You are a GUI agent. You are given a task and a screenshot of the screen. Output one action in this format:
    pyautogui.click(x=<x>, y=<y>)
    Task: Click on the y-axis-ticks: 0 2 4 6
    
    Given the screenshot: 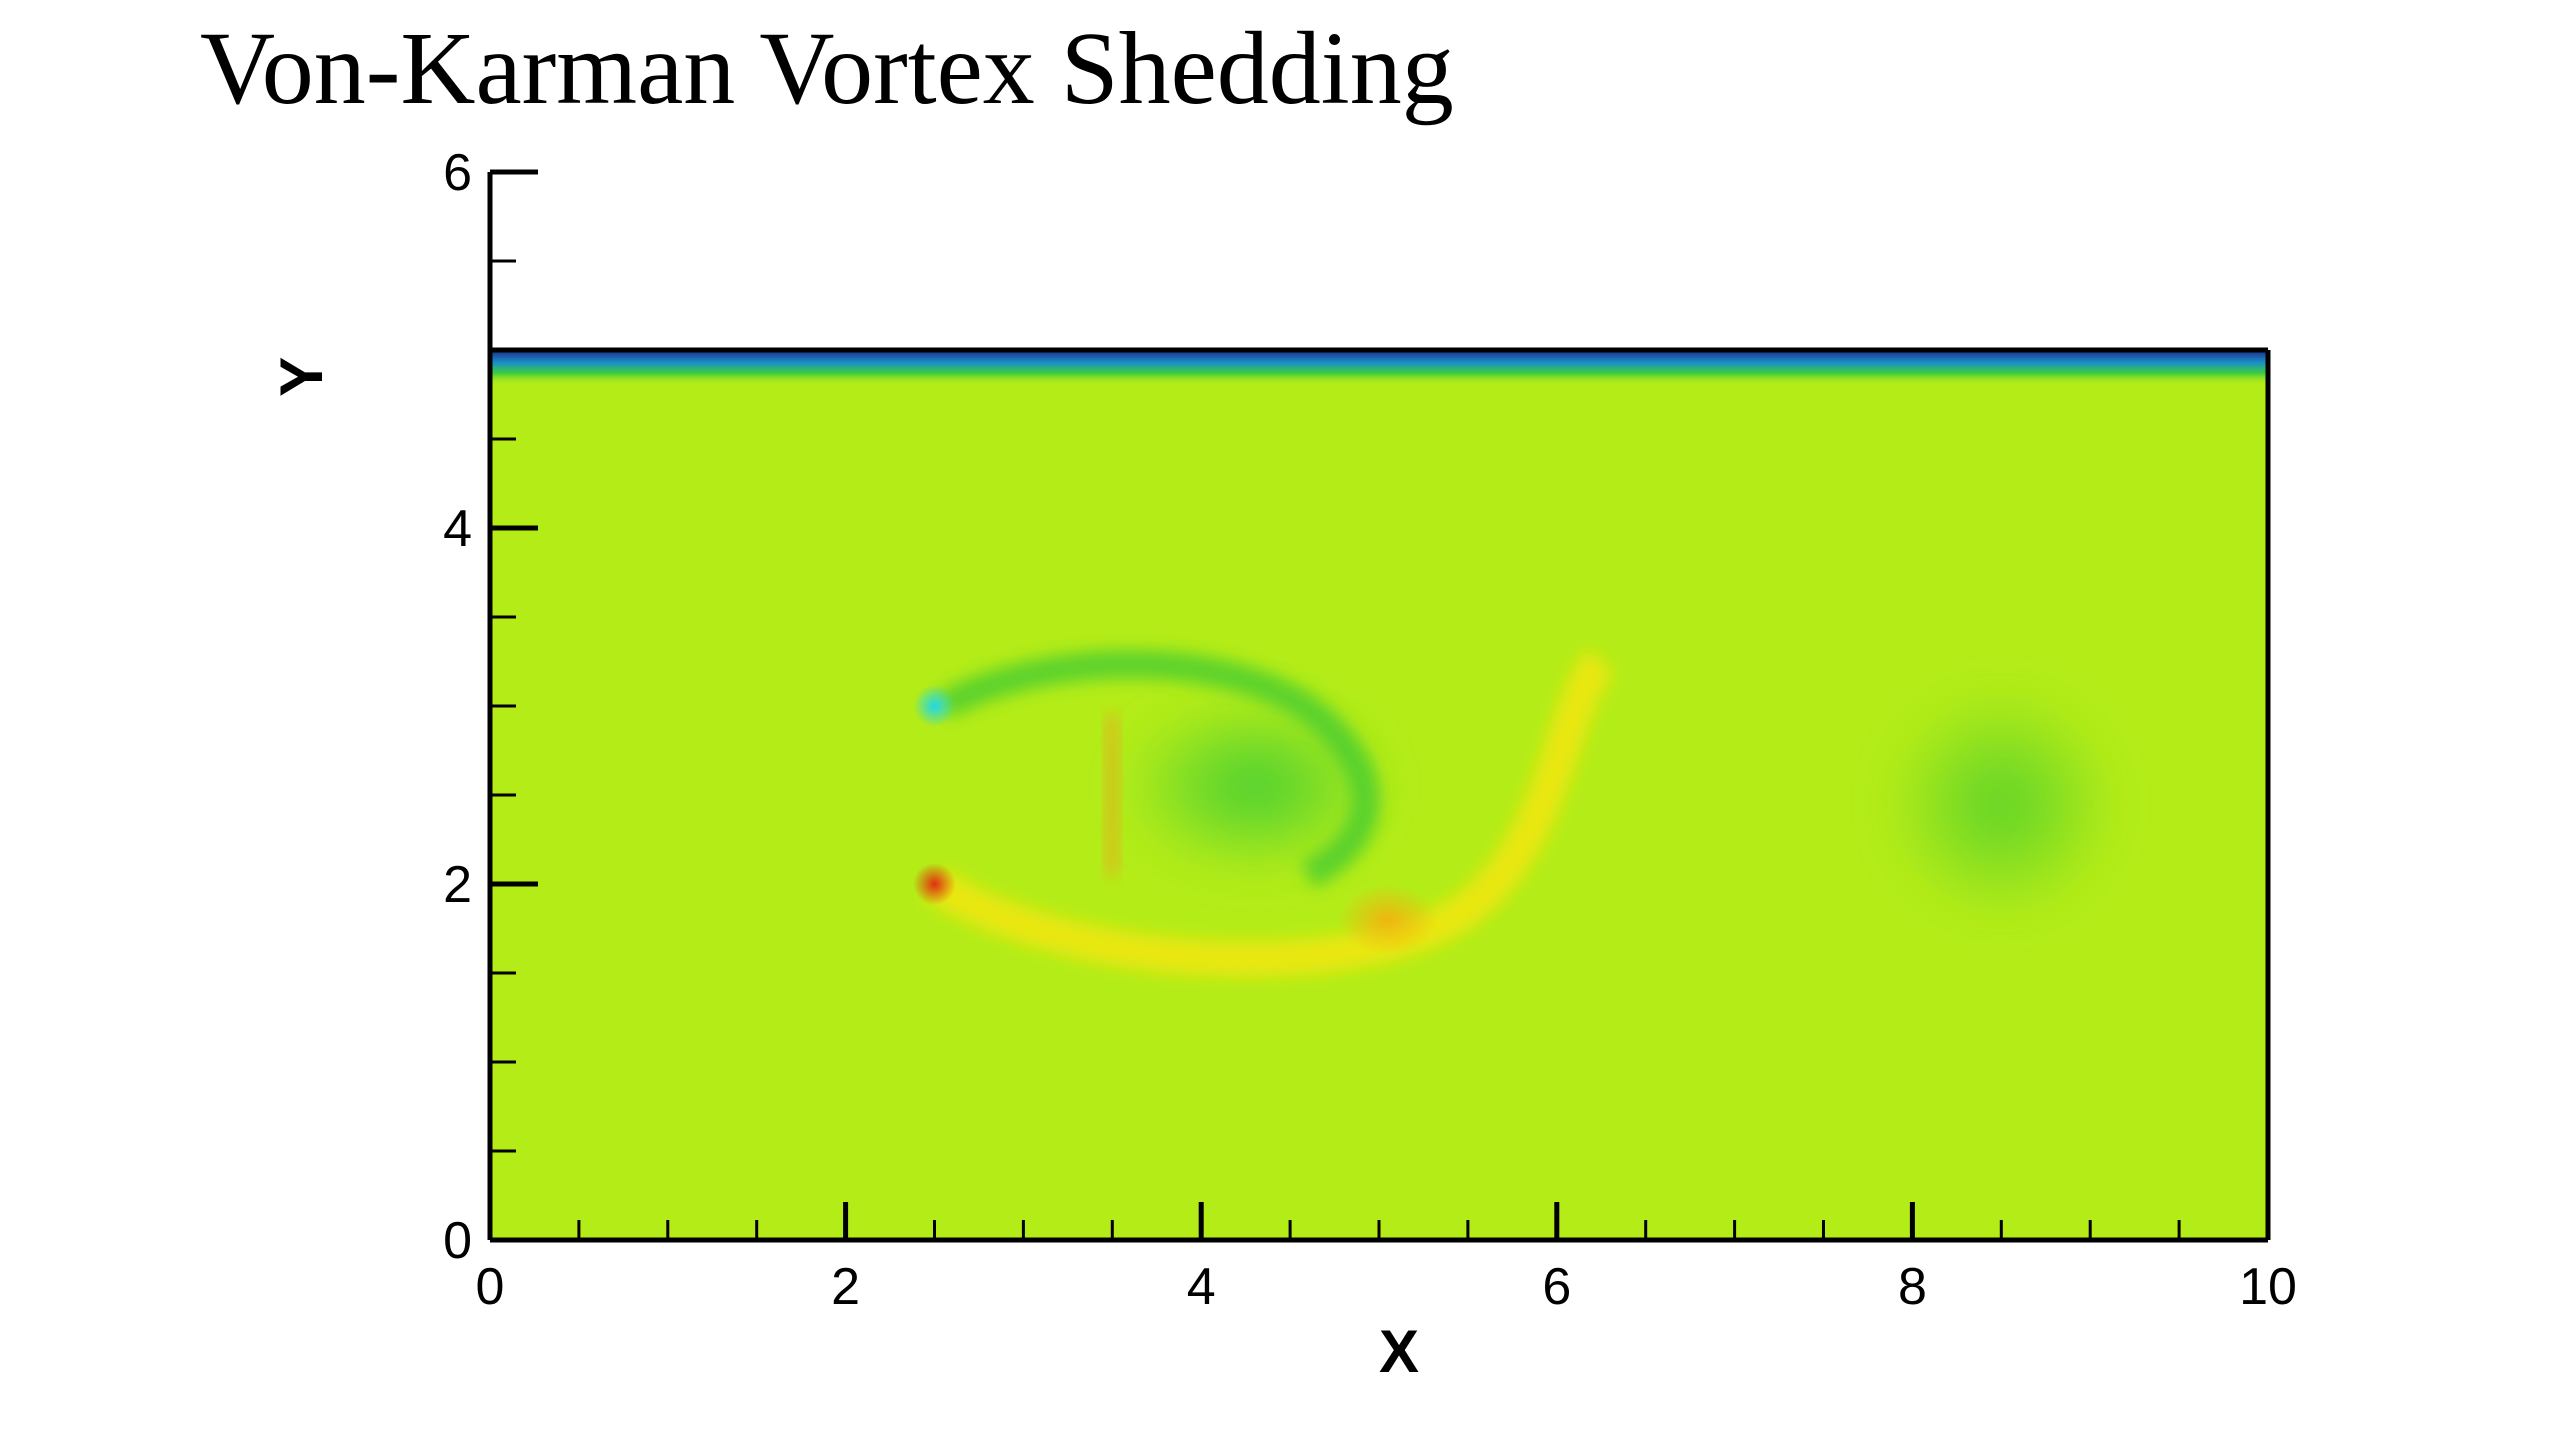 What is the action you would take?
    pyautogui.click(x=490, y=707)
    